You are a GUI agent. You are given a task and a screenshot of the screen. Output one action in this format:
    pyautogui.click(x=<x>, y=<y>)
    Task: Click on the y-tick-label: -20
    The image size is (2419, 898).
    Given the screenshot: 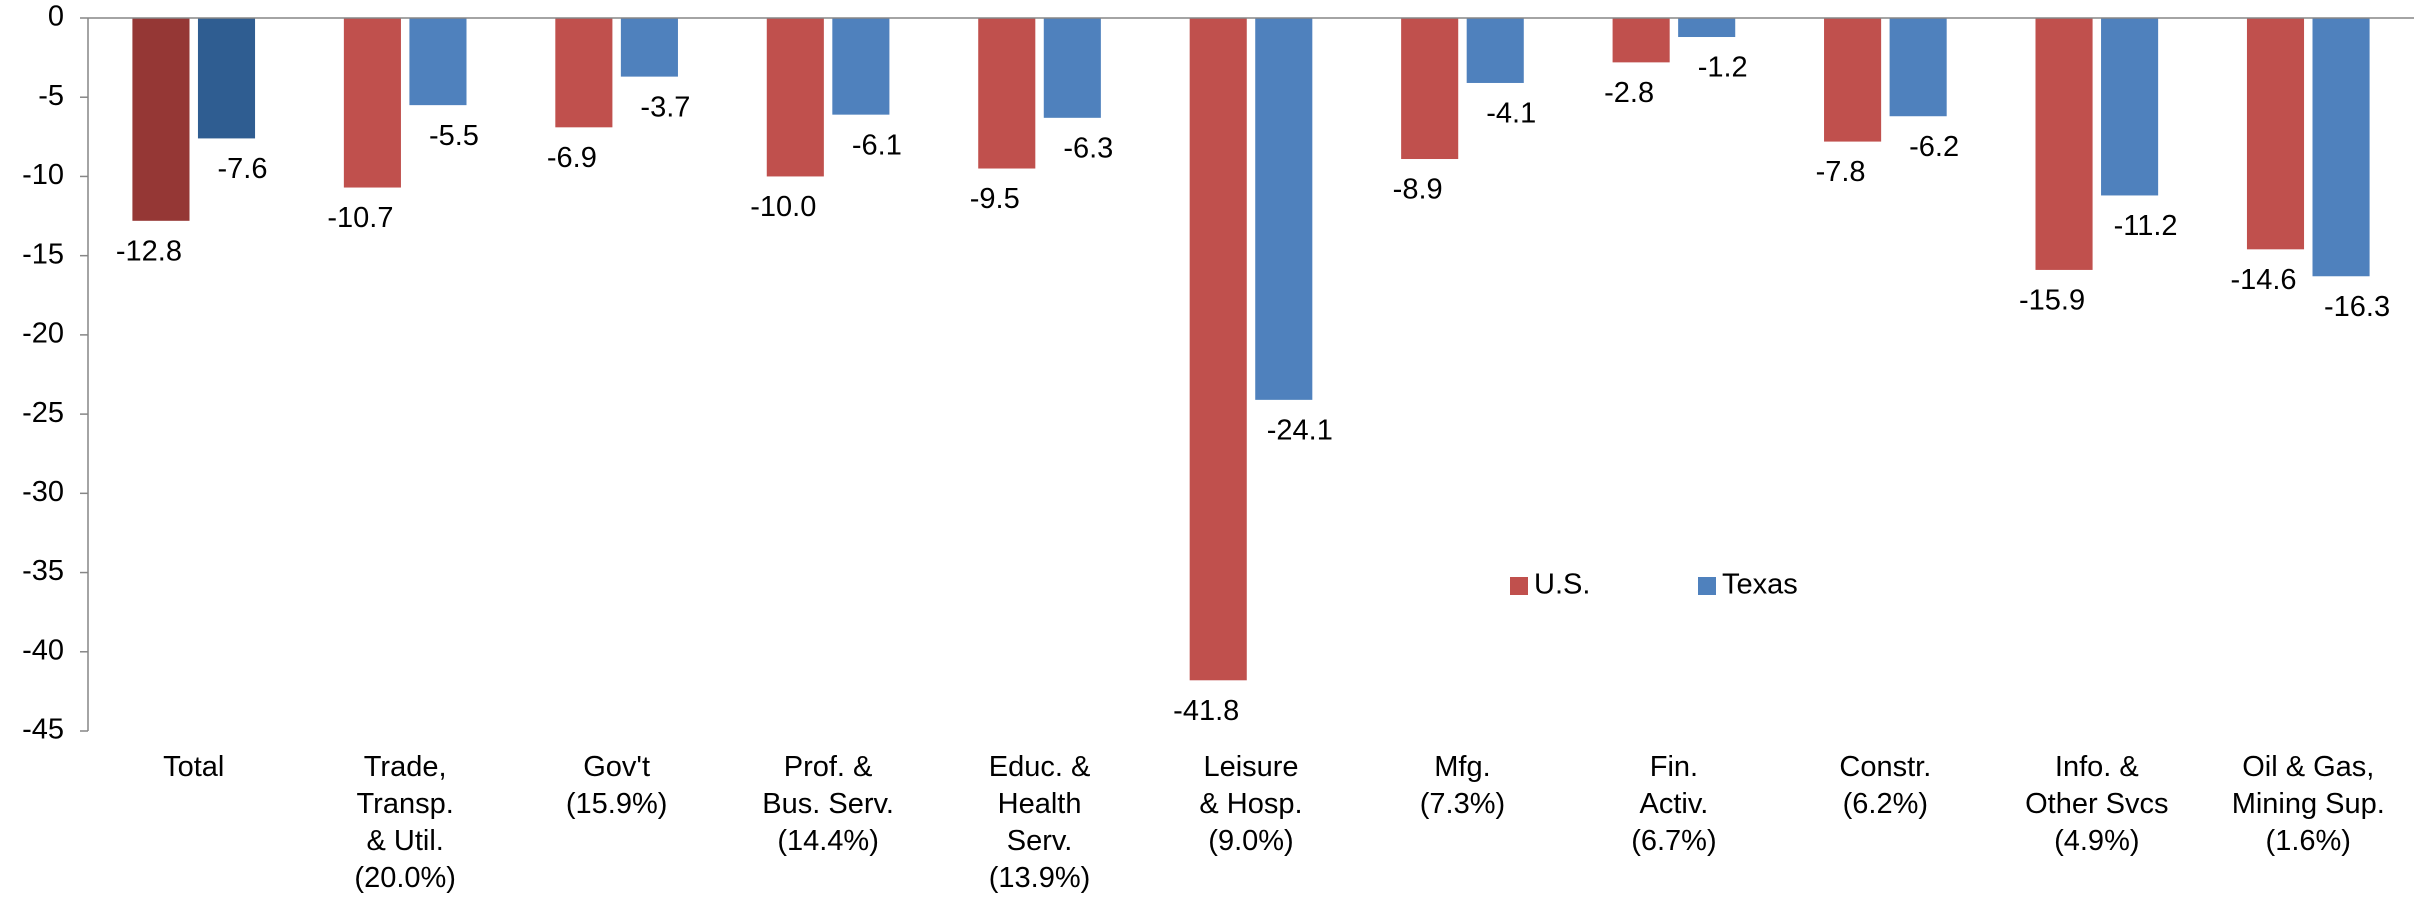 What is the action you would take?
    pyautogui.click(x=43, y=334)
    